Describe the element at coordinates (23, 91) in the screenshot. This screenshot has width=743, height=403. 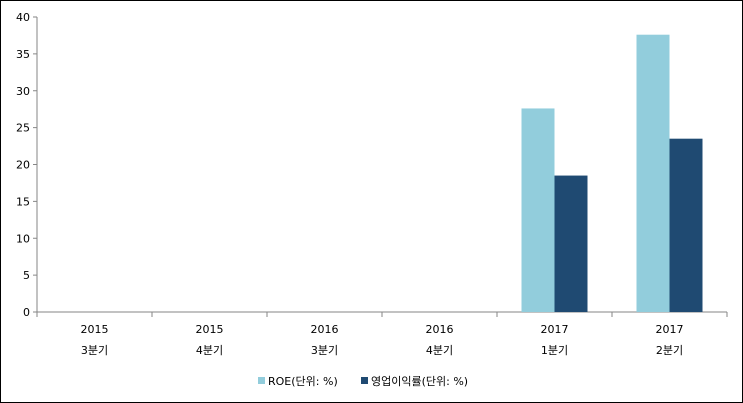
I see `y-tick-label: 30` at that location.